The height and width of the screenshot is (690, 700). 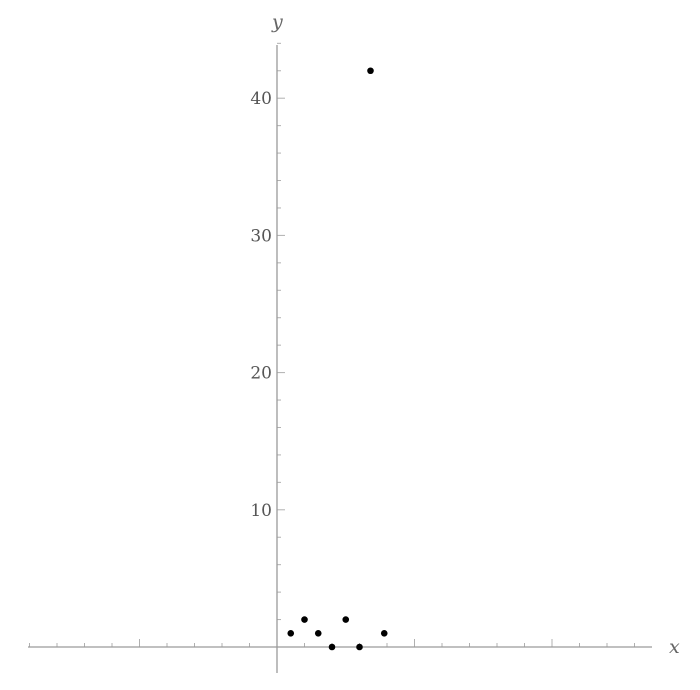 I want to click on y-tick-label: 30, so click(x=261, y=236).